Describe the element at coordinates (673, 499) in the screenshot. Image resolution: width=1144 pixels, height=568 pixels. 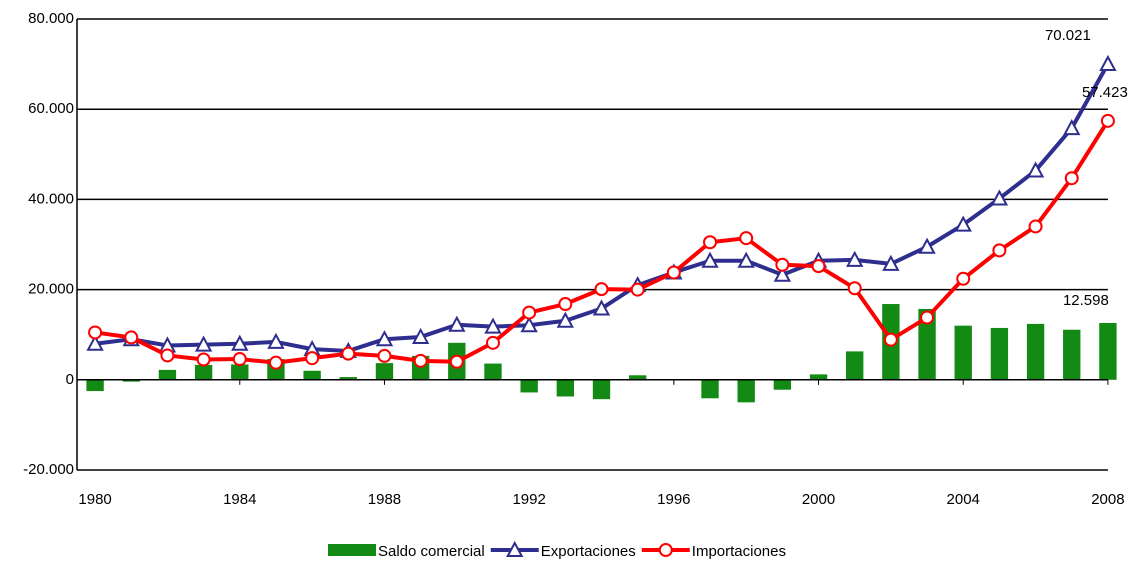
I see `x-tick-label: 1996` at that location.